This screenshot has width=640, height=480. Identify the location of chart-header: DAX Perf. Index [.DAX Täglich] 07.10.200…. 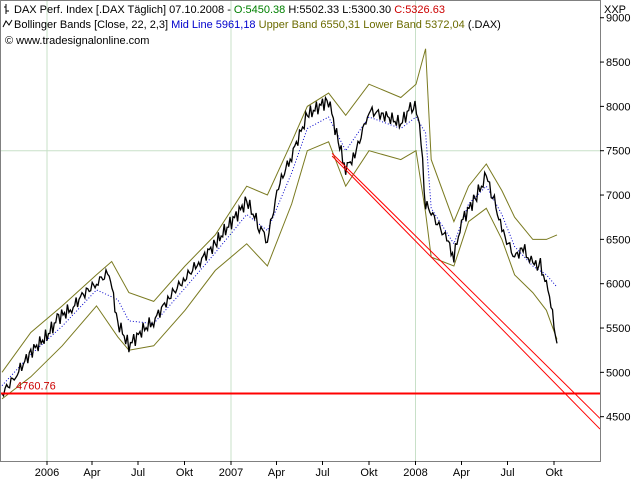
(253, 25).